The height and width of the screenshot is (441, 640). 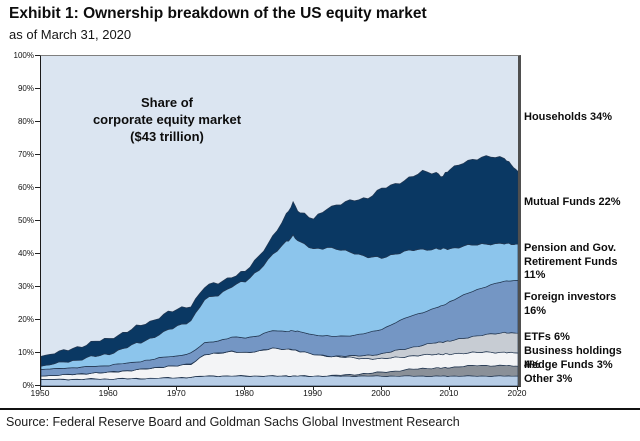 What do you see at coordinates (25, 319) in the screenshot?
I see `y-tick-label: 20%` at bounding box center [25, 319].